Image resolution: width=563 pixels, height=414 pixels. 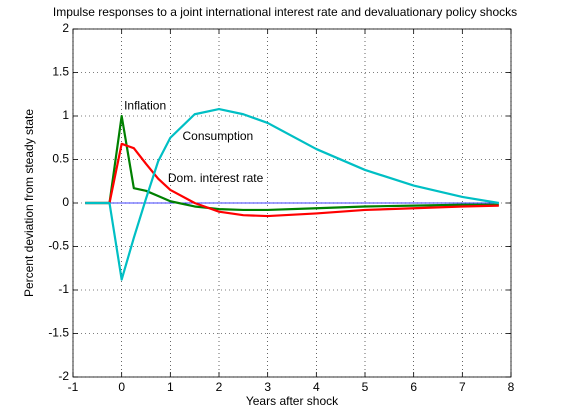 I want to click on x-tick-label: 4, so click(x=316, y=387).